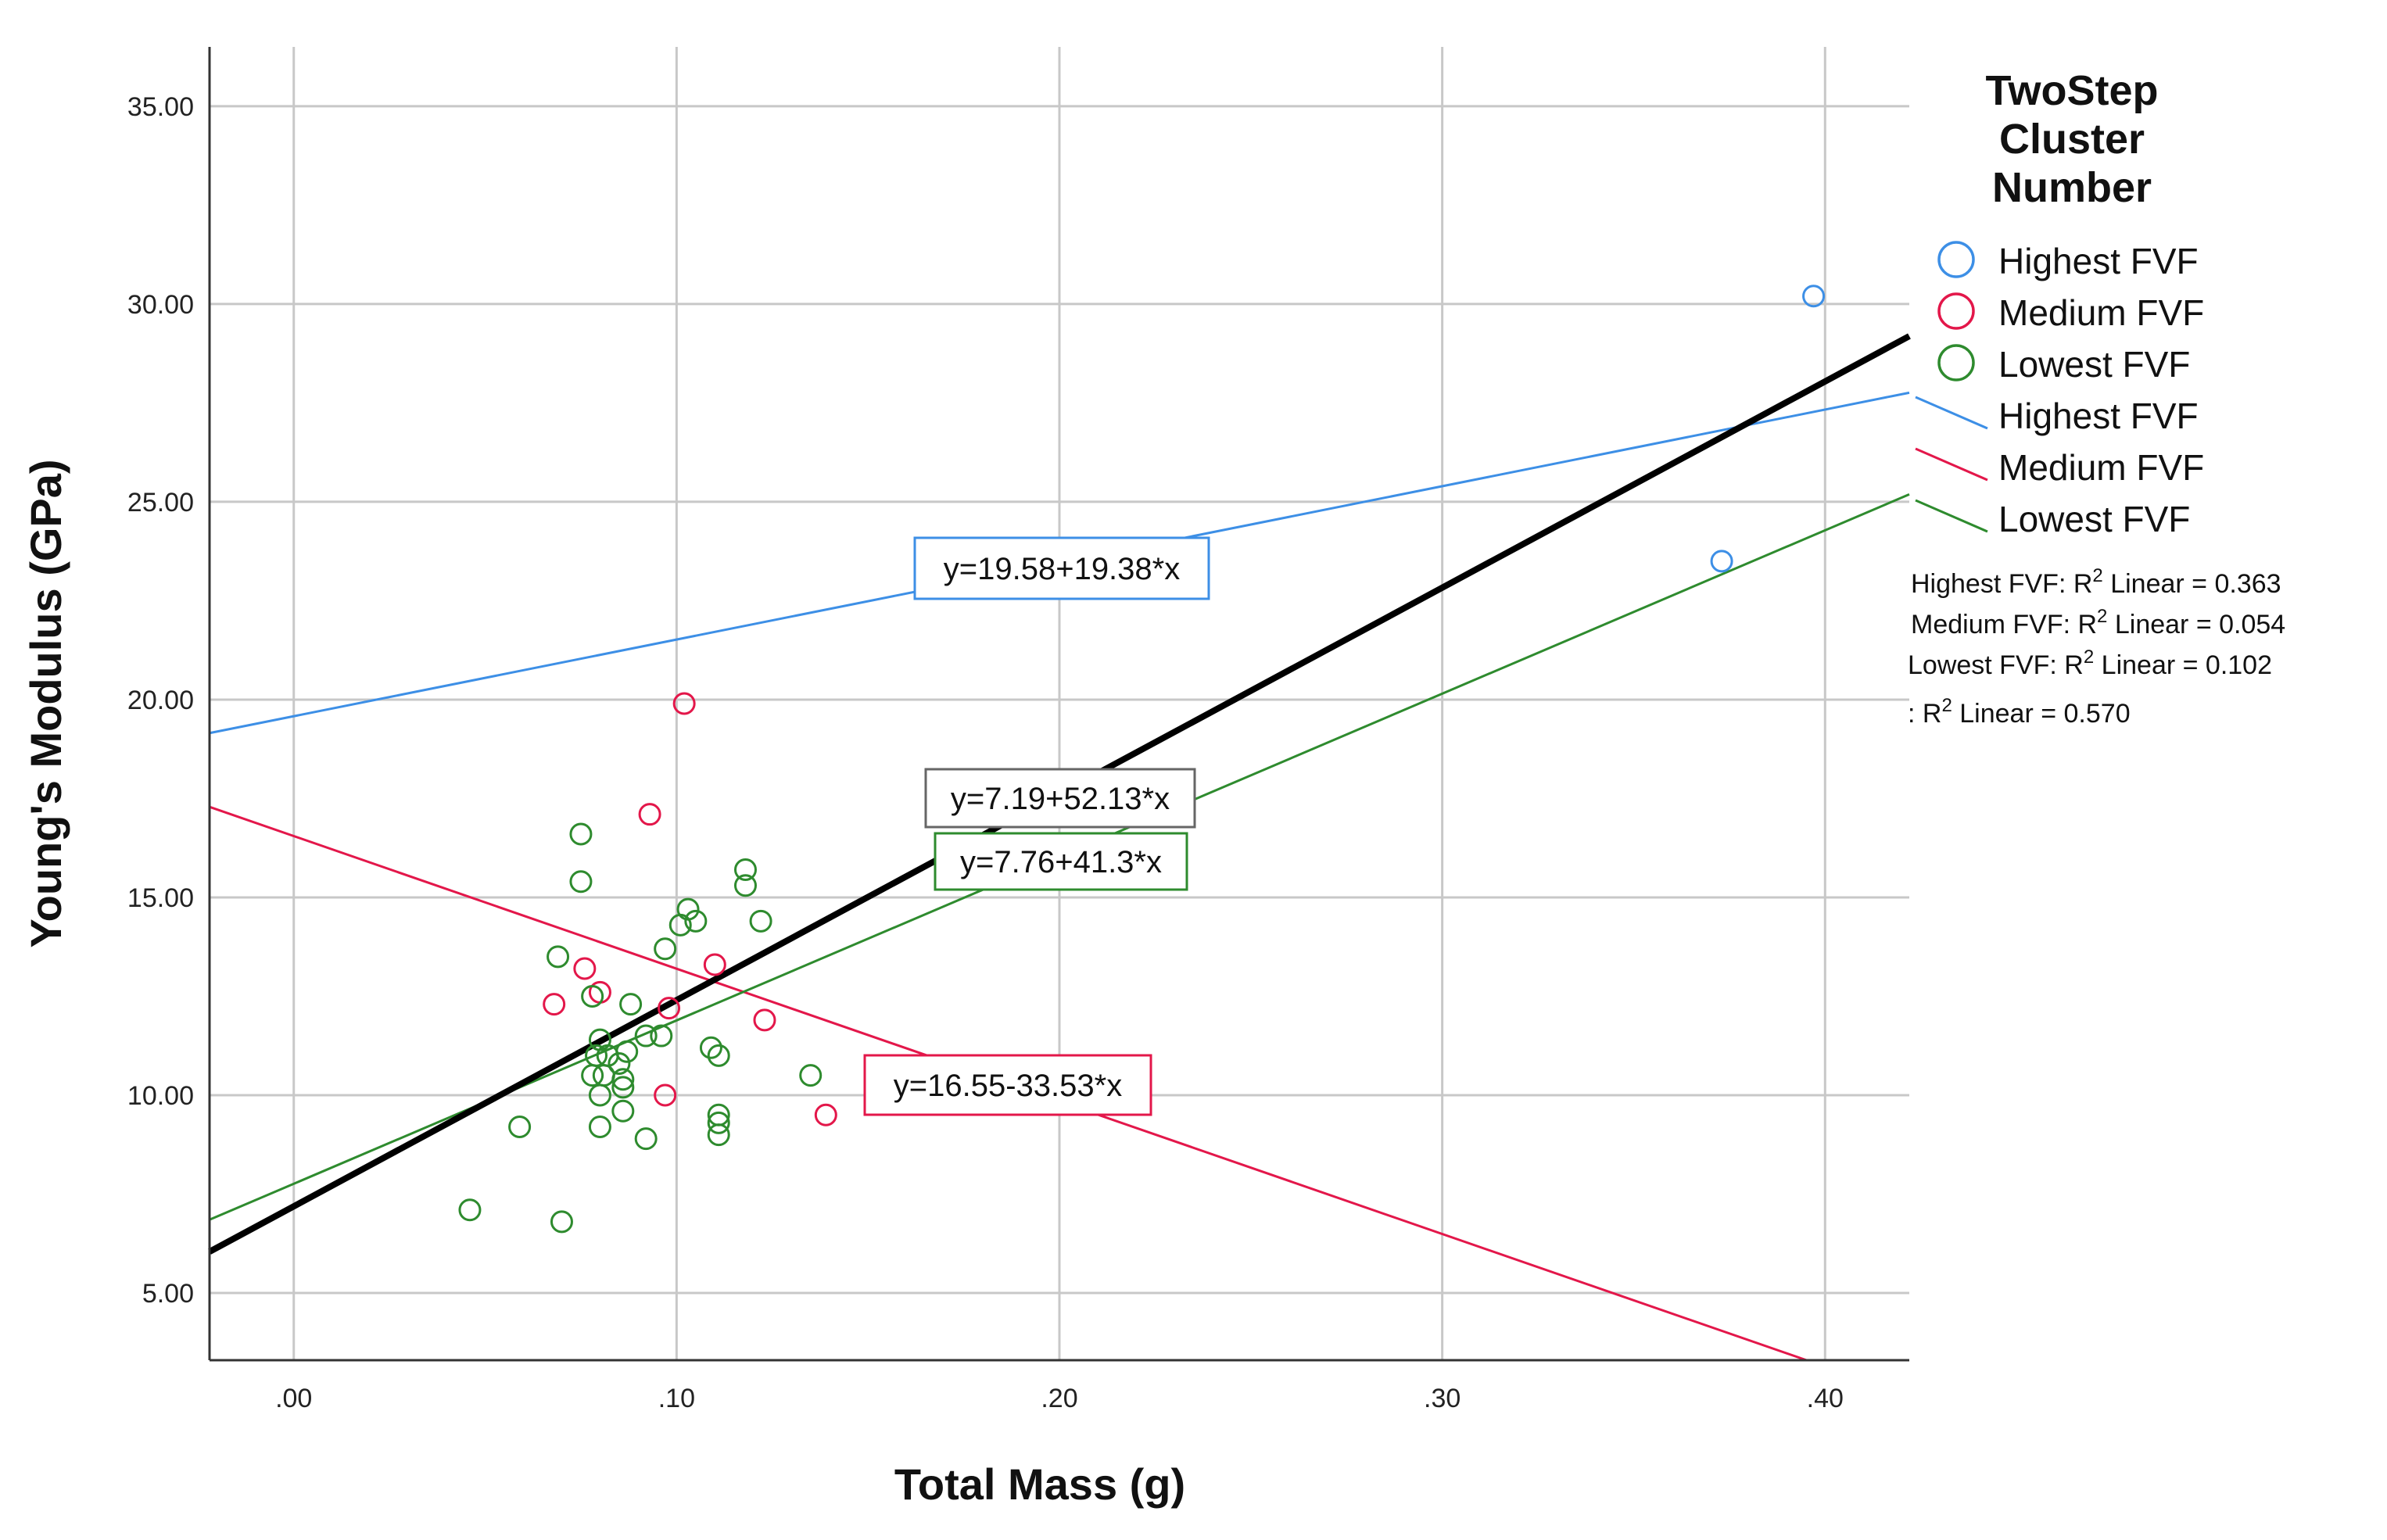 The image size is (2387, 1540). I want to click on x-tick-labels: .00 .10 .20 .30 .40, so click(1059, 1398).